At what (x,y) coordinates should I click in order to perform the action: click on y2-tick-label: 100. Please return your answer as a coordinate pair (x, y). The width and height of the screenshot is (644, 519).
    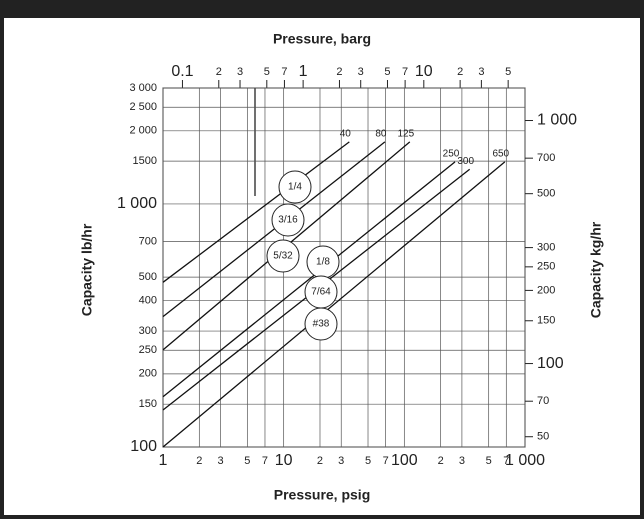
    Looking at the image, I should click on (550, 363).